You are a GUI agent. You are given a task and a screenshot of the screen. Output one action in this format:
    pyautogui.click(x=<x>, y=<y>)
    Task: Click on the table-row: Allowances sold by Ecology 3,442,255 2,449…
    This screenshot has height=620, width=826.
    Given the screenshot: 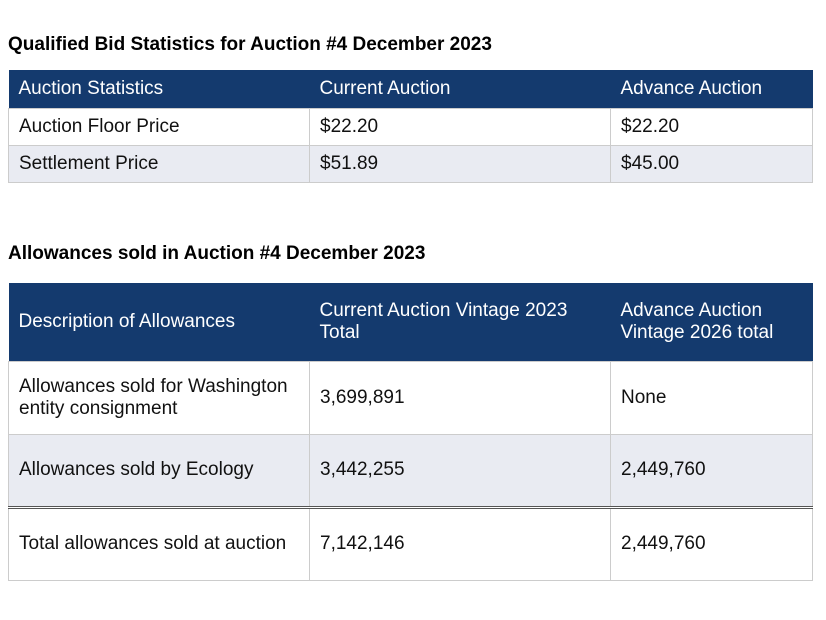 What is the action you would take?
    pyautogui.click(x=410, y=470)
    